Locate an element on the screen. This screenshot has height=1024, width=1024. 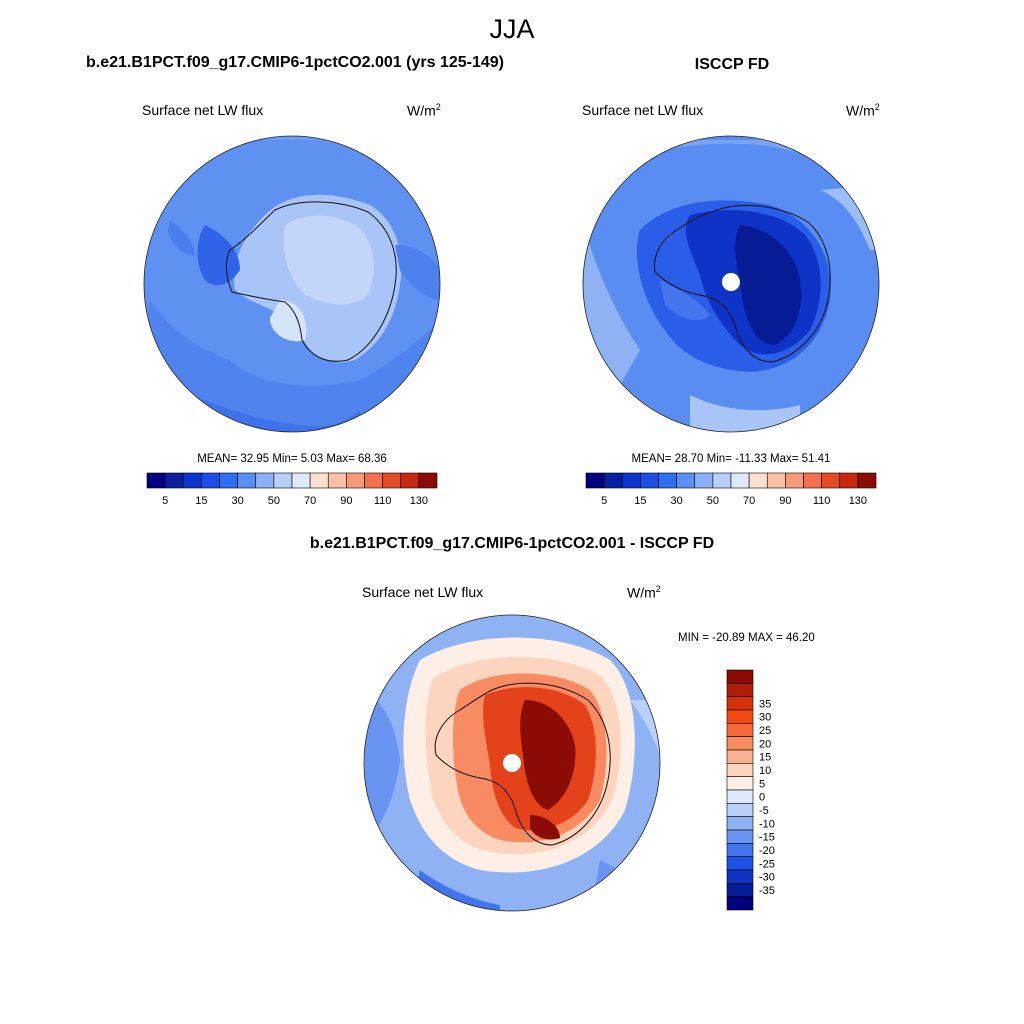
left-colorbar-tick-label: 30 is located at coordinates (238, 501).